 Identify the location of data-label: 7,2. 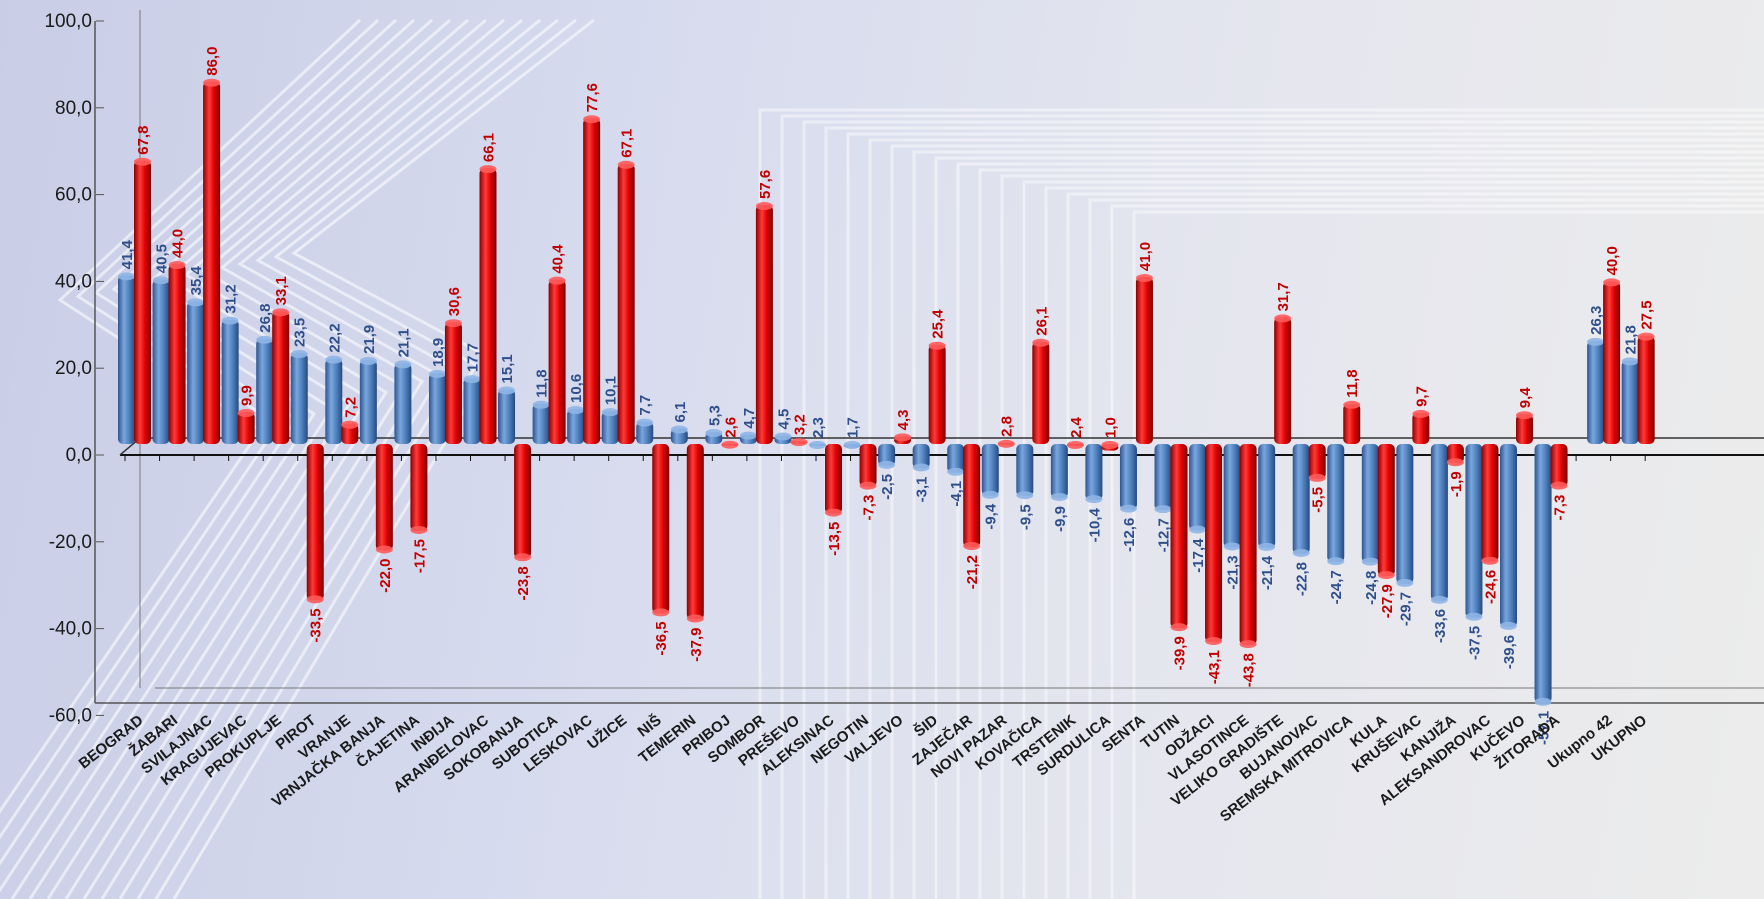
(350, 407).